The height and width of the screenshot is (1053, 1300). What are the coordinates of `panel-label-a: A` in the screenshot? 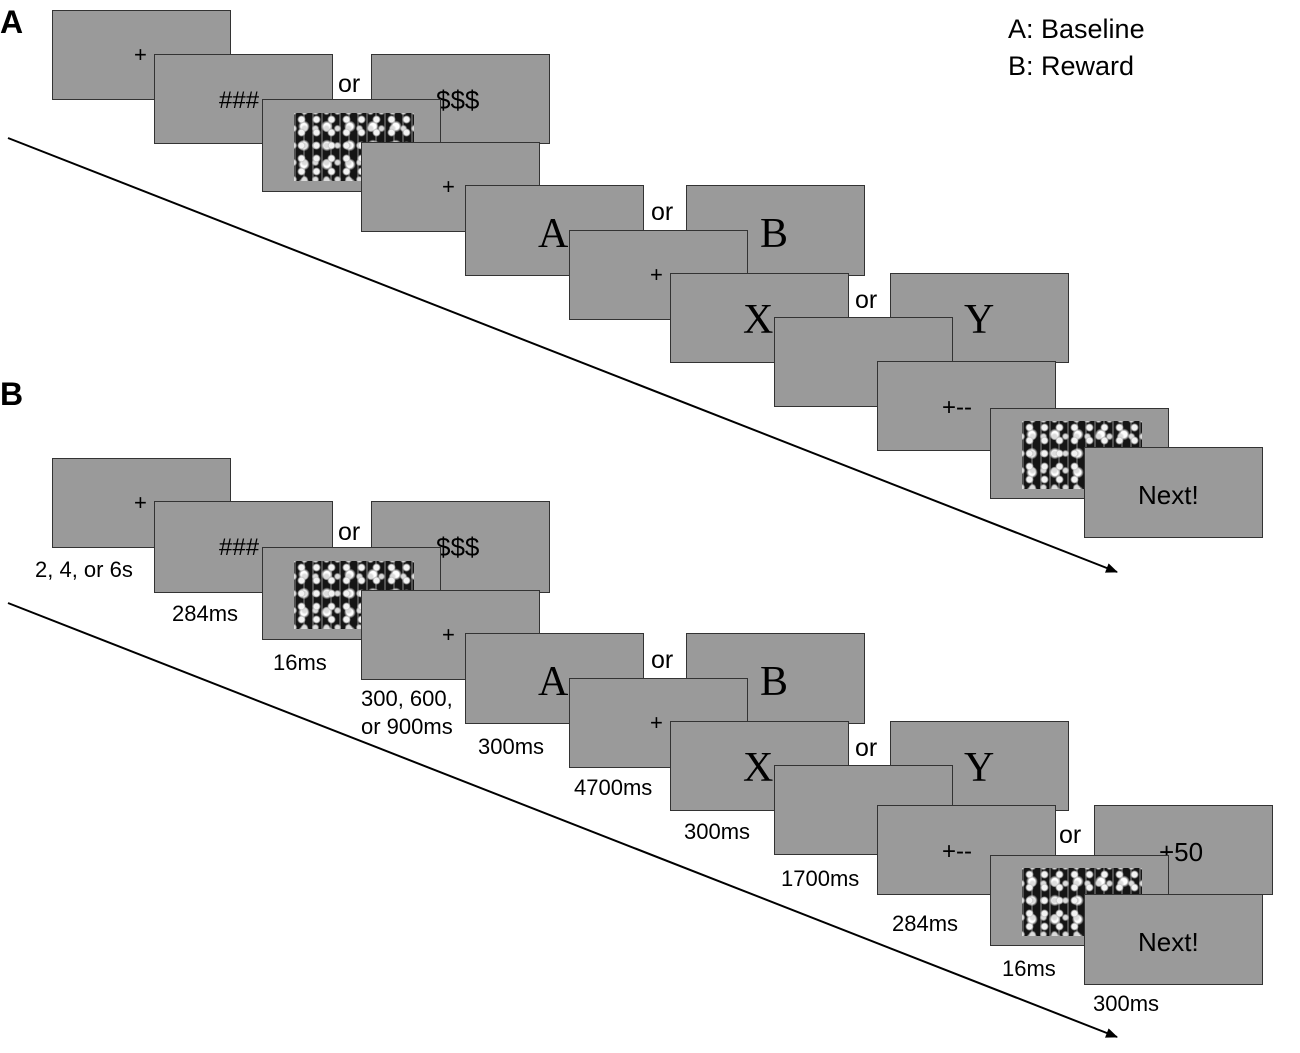 It's located at (12, 22).